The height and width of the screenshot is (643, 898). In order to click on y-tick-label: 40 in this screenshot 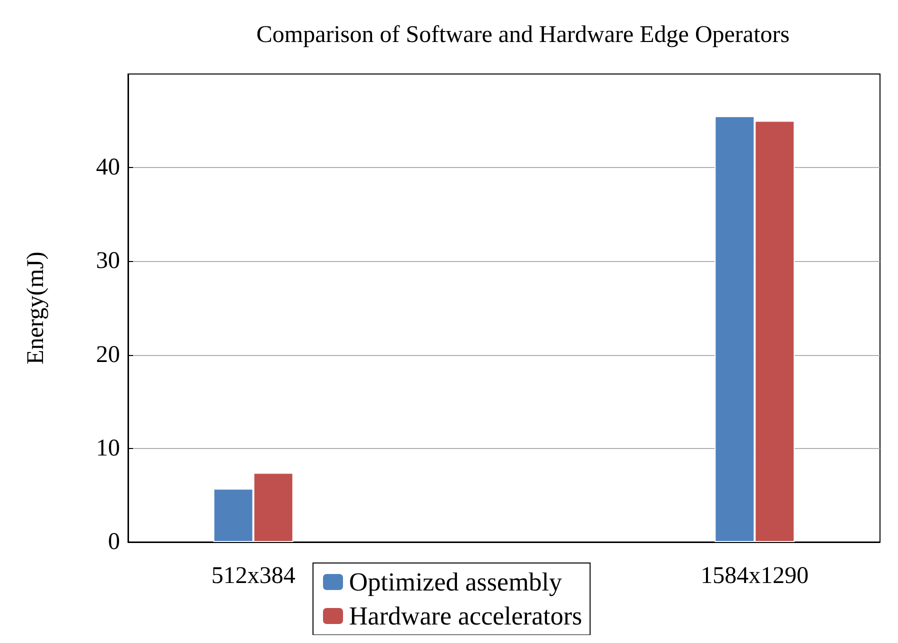, I will do `click(108, 167)`.